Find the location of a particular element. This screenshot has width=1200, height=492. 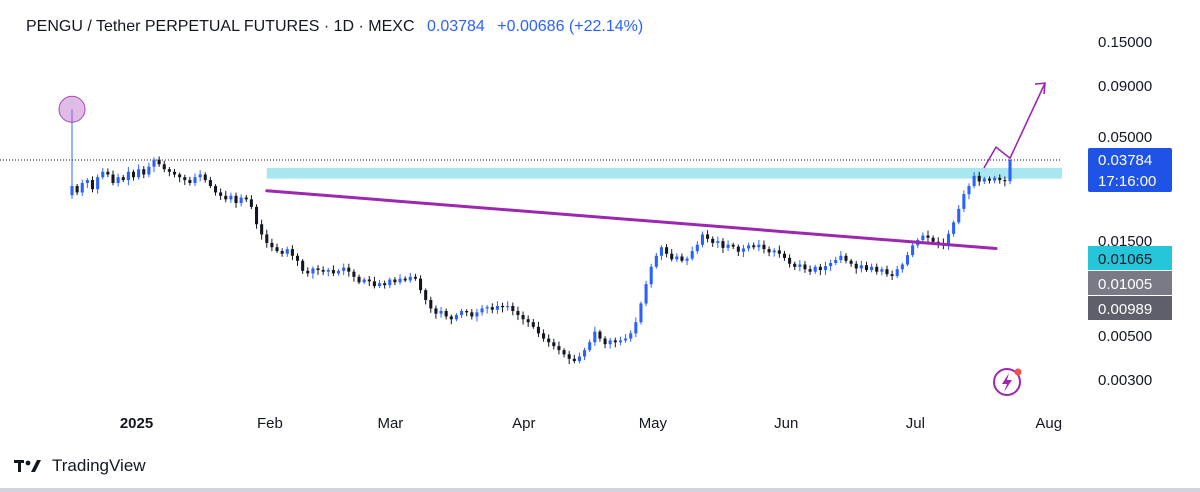

alert-lightning-icon is located at coordinates (1007, 382).